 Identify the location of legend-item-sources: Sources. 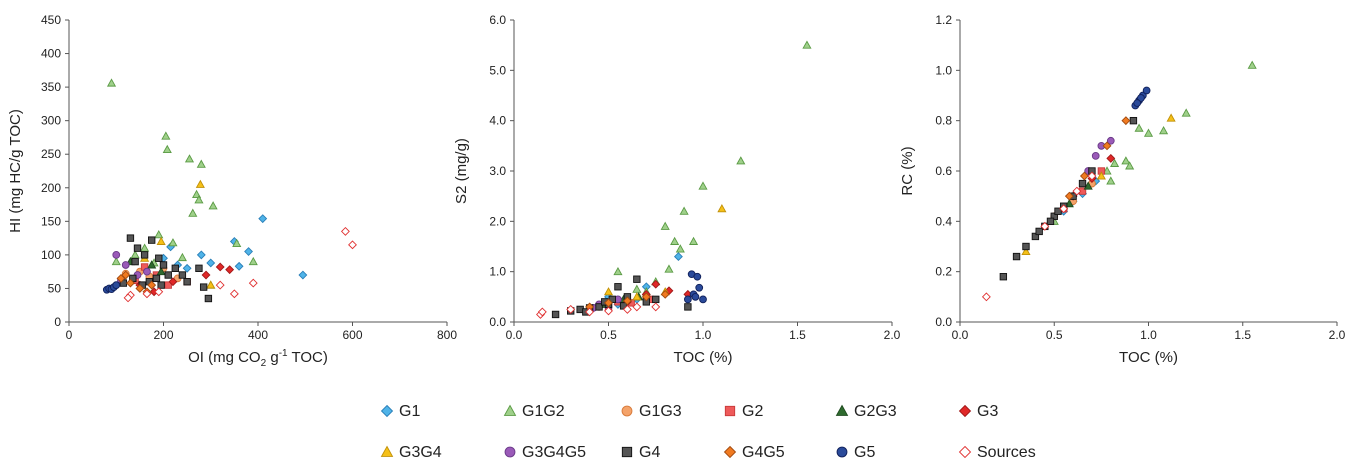
(997, 452).